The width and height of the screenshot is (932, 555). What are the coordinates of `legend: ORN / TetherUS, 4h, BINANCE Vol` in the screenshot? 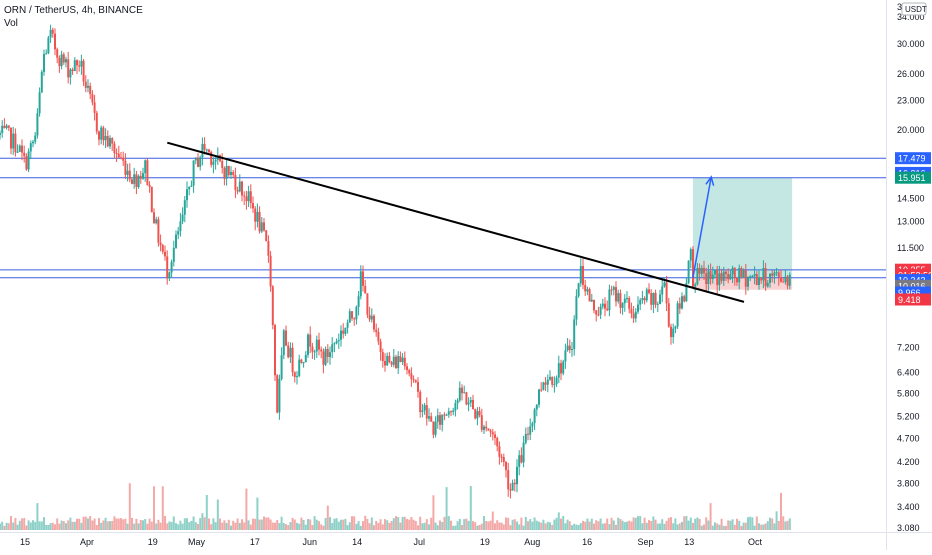 It's located at (73, 17).